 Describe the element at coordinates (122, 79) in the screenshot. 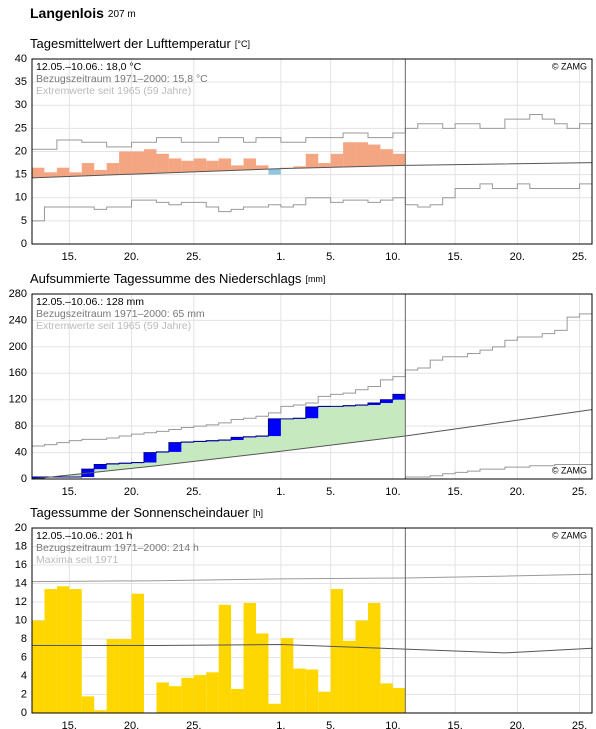

I see `info-text: Bezugszeitraum 1971–2000: 15,8 °C` at that location.